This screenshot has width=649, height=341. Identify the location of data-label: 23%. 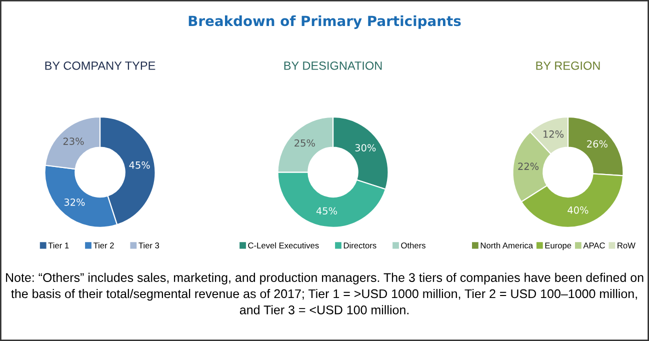
(73, 141).